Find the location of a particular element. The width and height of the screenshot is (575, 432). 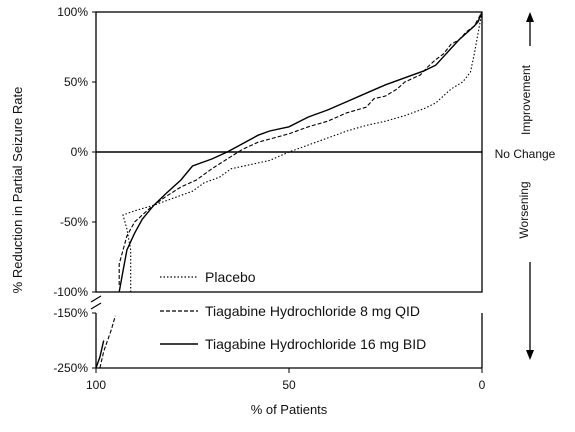

x-tick-label: 50 is located at coordinates (289, 385).